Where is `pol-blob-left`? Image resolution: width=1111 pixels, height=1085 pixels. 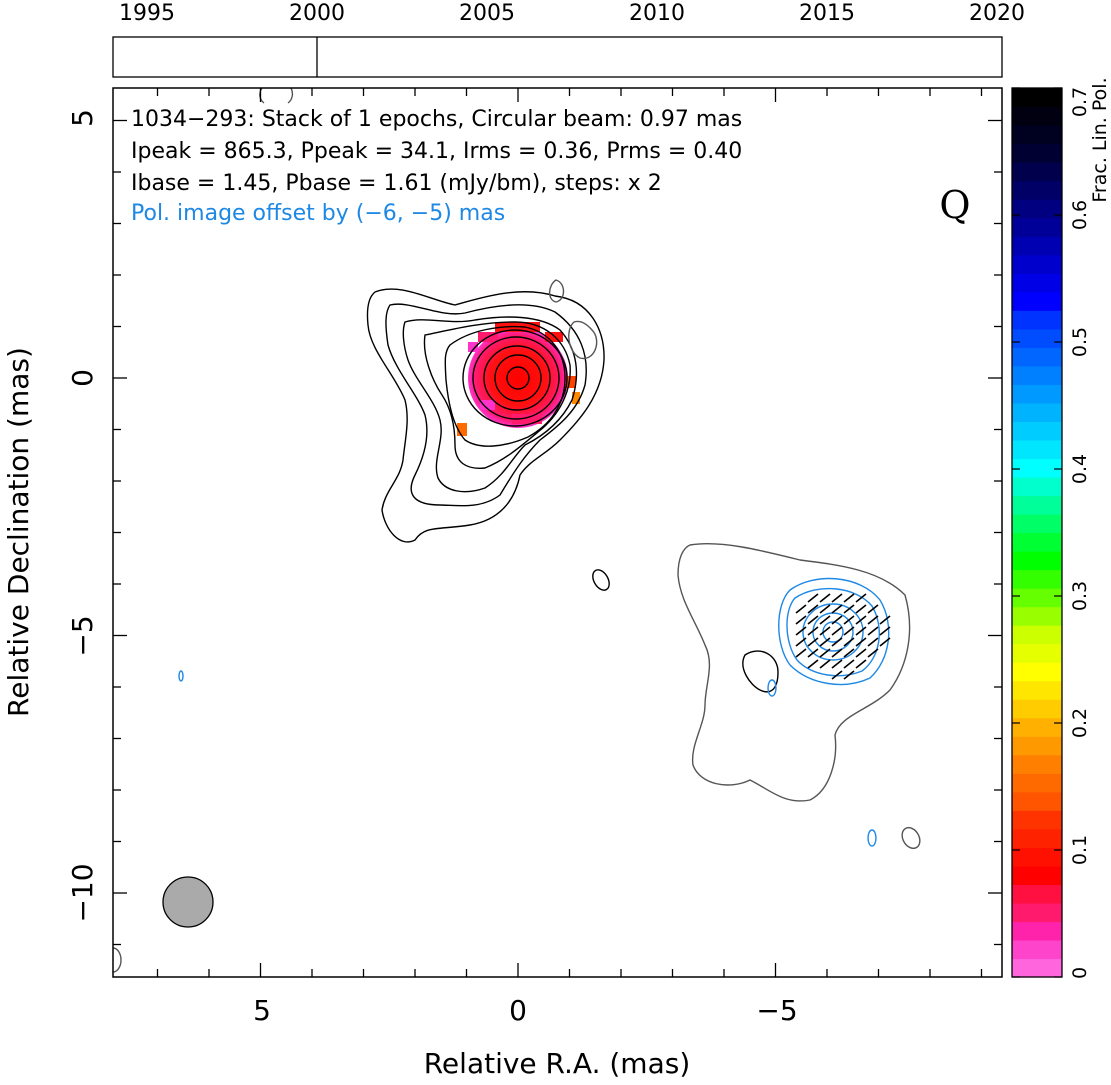 pol-blob-left is located at coordinates (181, 676).